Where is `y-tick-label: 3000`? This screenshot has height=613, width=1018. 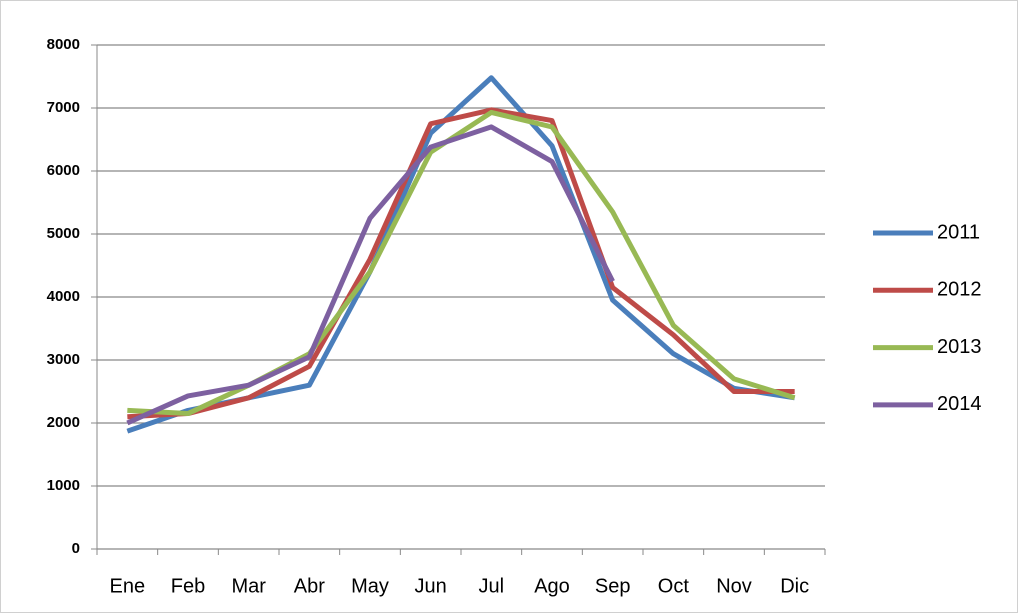
y-tick-label: 3000 is located at coordinates (63, 359).